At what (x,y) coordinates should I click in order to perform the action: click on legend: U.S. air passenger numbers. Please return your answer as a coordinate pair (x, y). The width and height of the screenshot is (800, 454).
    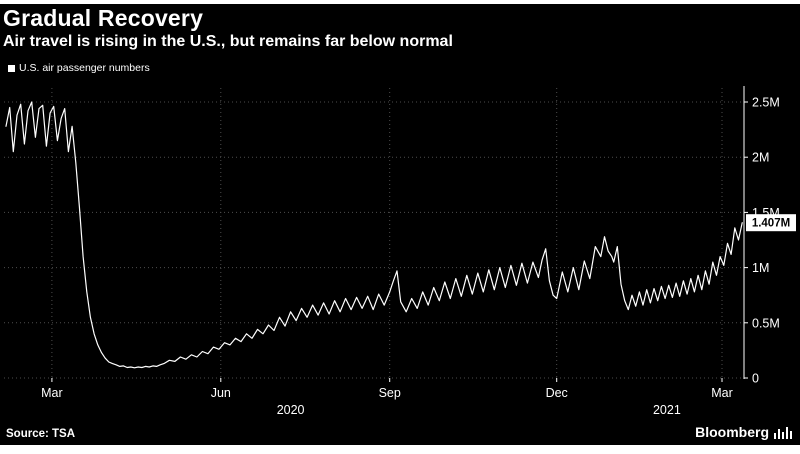
    Looking at the image, I should click on (79, 68).